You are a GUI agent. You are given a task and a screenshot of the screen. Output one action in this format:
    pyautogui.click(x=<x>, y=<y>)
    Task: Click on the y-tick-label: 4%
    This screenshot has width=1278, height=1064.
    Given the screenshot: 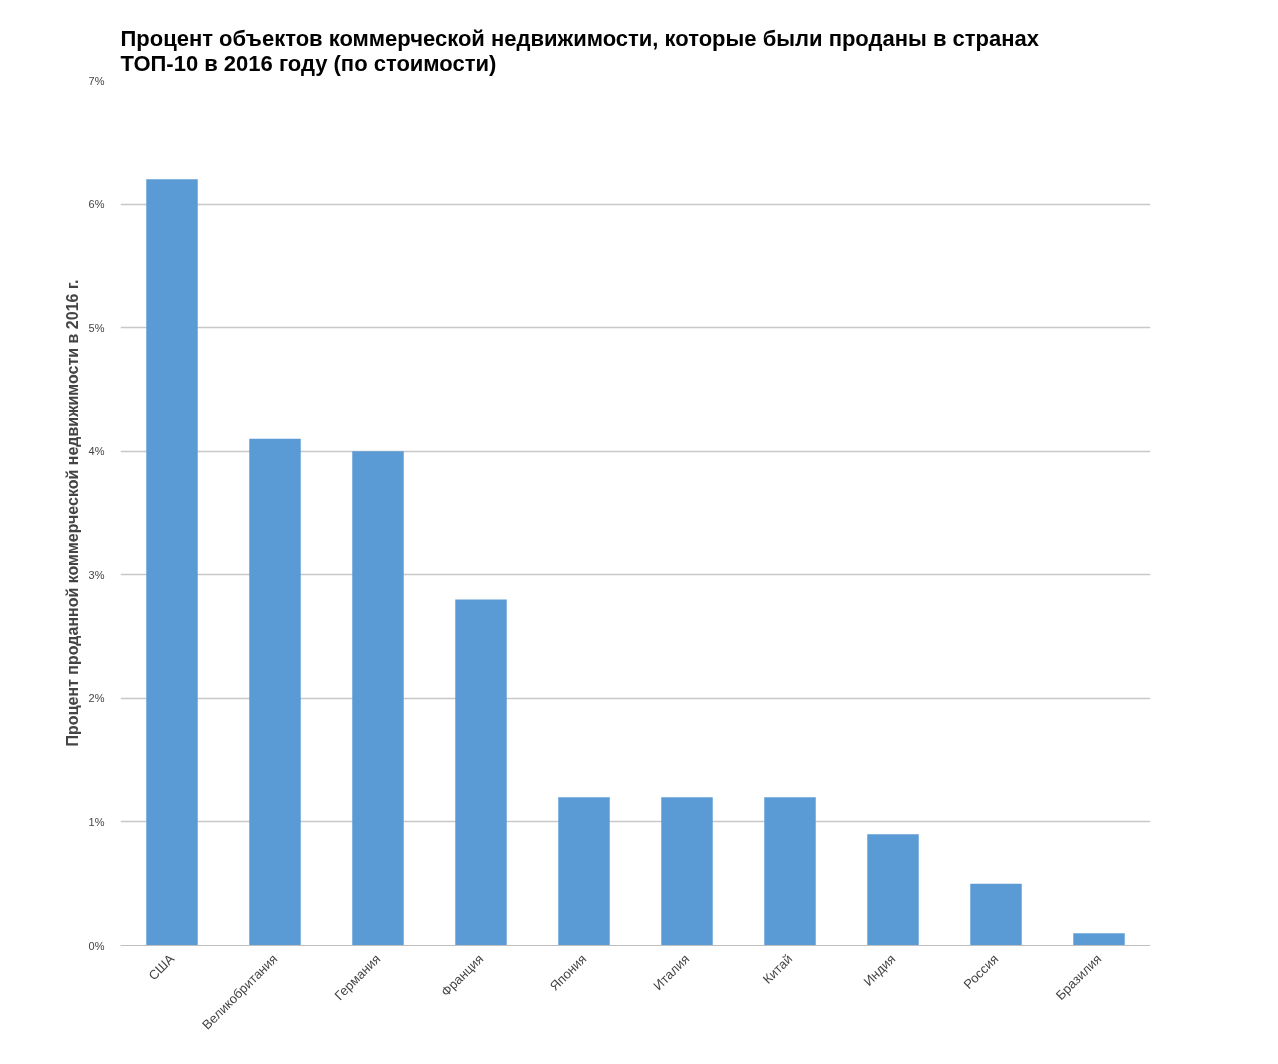 What is the action you would take?
    pyautogui.click(x=96, y=451)
    